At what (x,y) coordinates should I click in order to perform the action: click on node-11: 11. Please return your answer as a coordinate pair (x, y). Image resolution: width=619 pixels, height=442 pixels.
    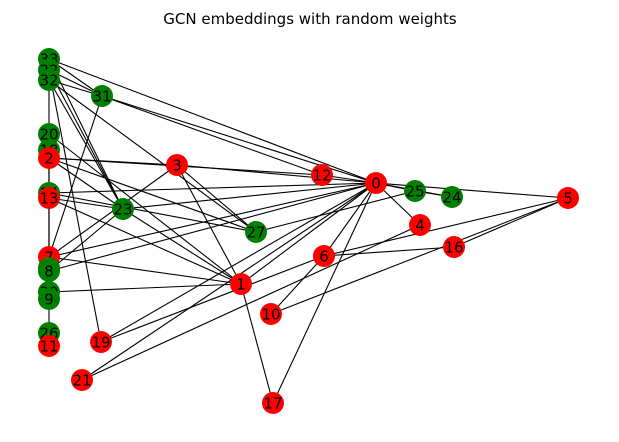
    Looking at the image, I should click on (49, 346).